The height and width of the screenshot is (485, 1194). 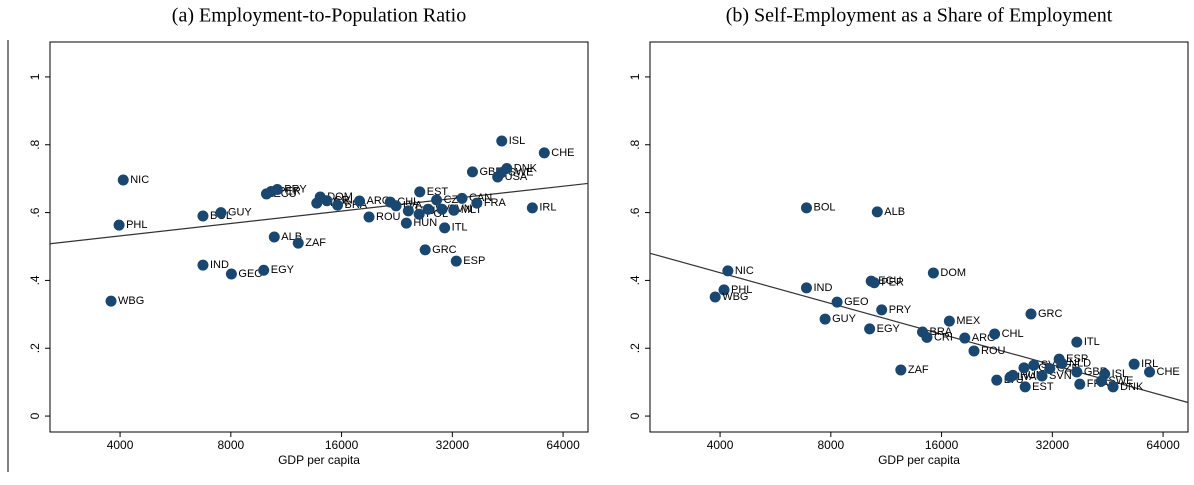 What do you see at coordinates (856, 302) in the screenshot?
I see `point-label: GEO` at bounding box center [856, 302].